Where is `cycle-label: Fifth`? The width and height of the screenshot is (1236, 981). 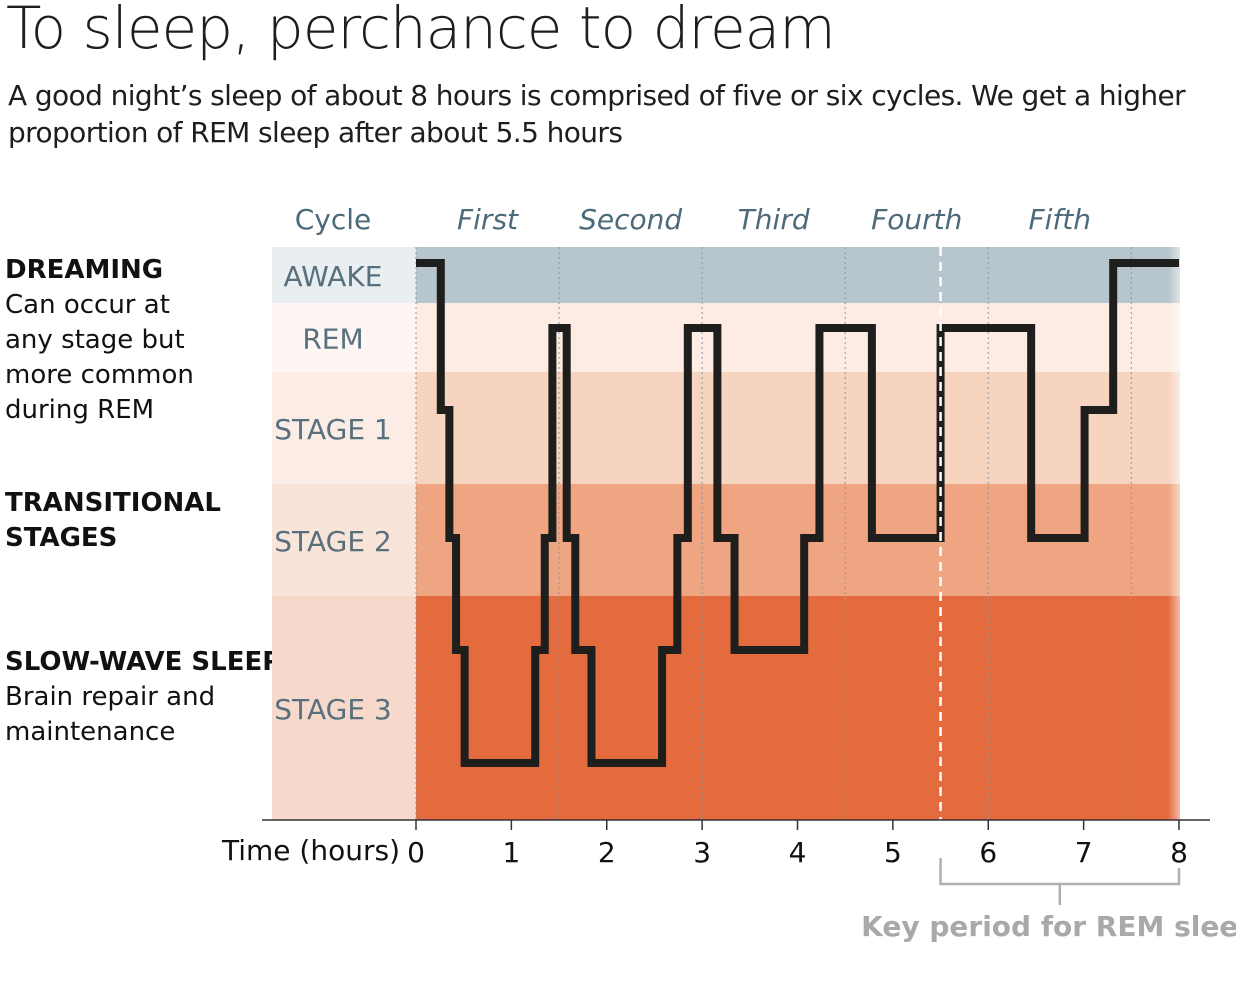
cycle-label: Fifth is located at coordinates (1060, 219).